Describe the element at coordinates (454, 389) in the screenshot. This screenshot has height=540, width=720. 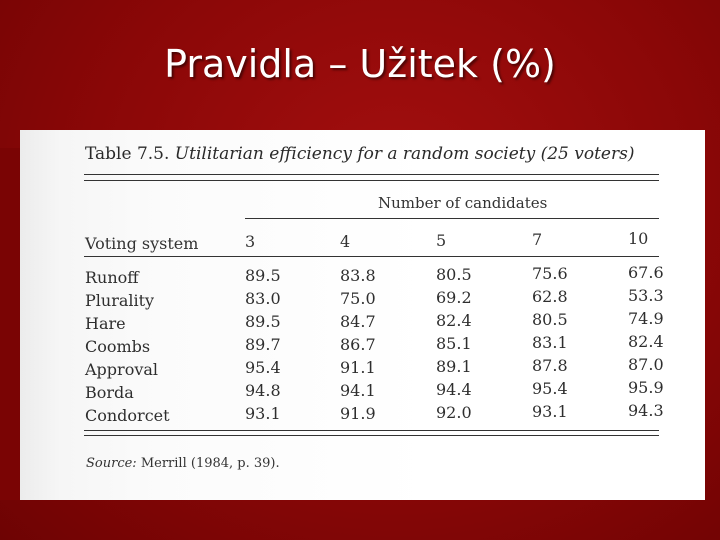
I see `table-cell: 94.4` at that location.